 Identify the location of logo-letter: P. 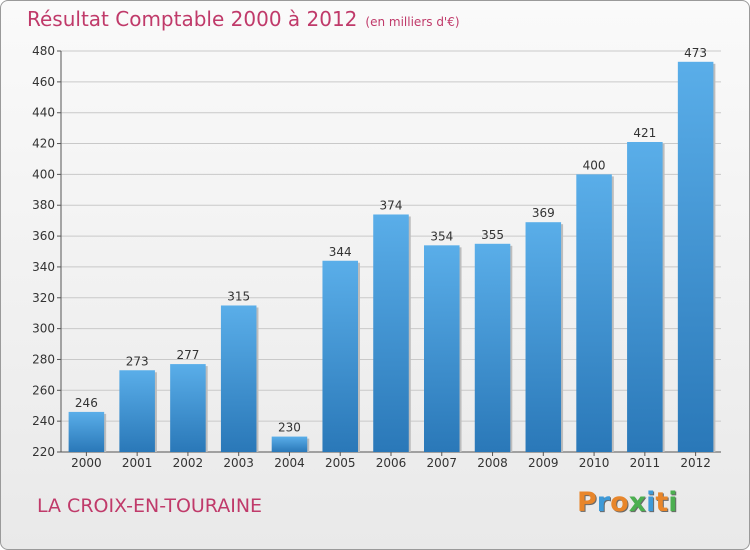
(587, 502).